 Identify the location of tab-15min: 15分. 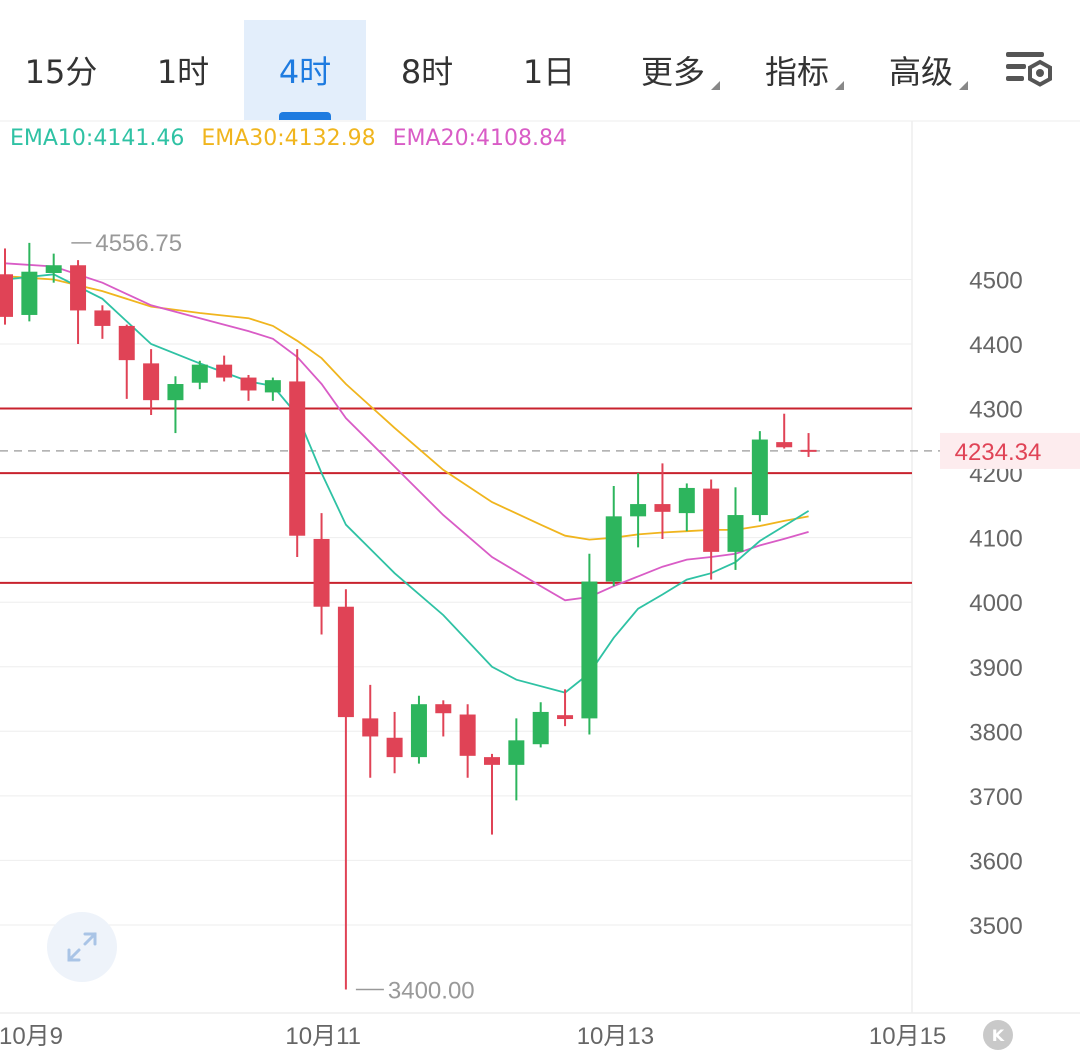
(61, 70).